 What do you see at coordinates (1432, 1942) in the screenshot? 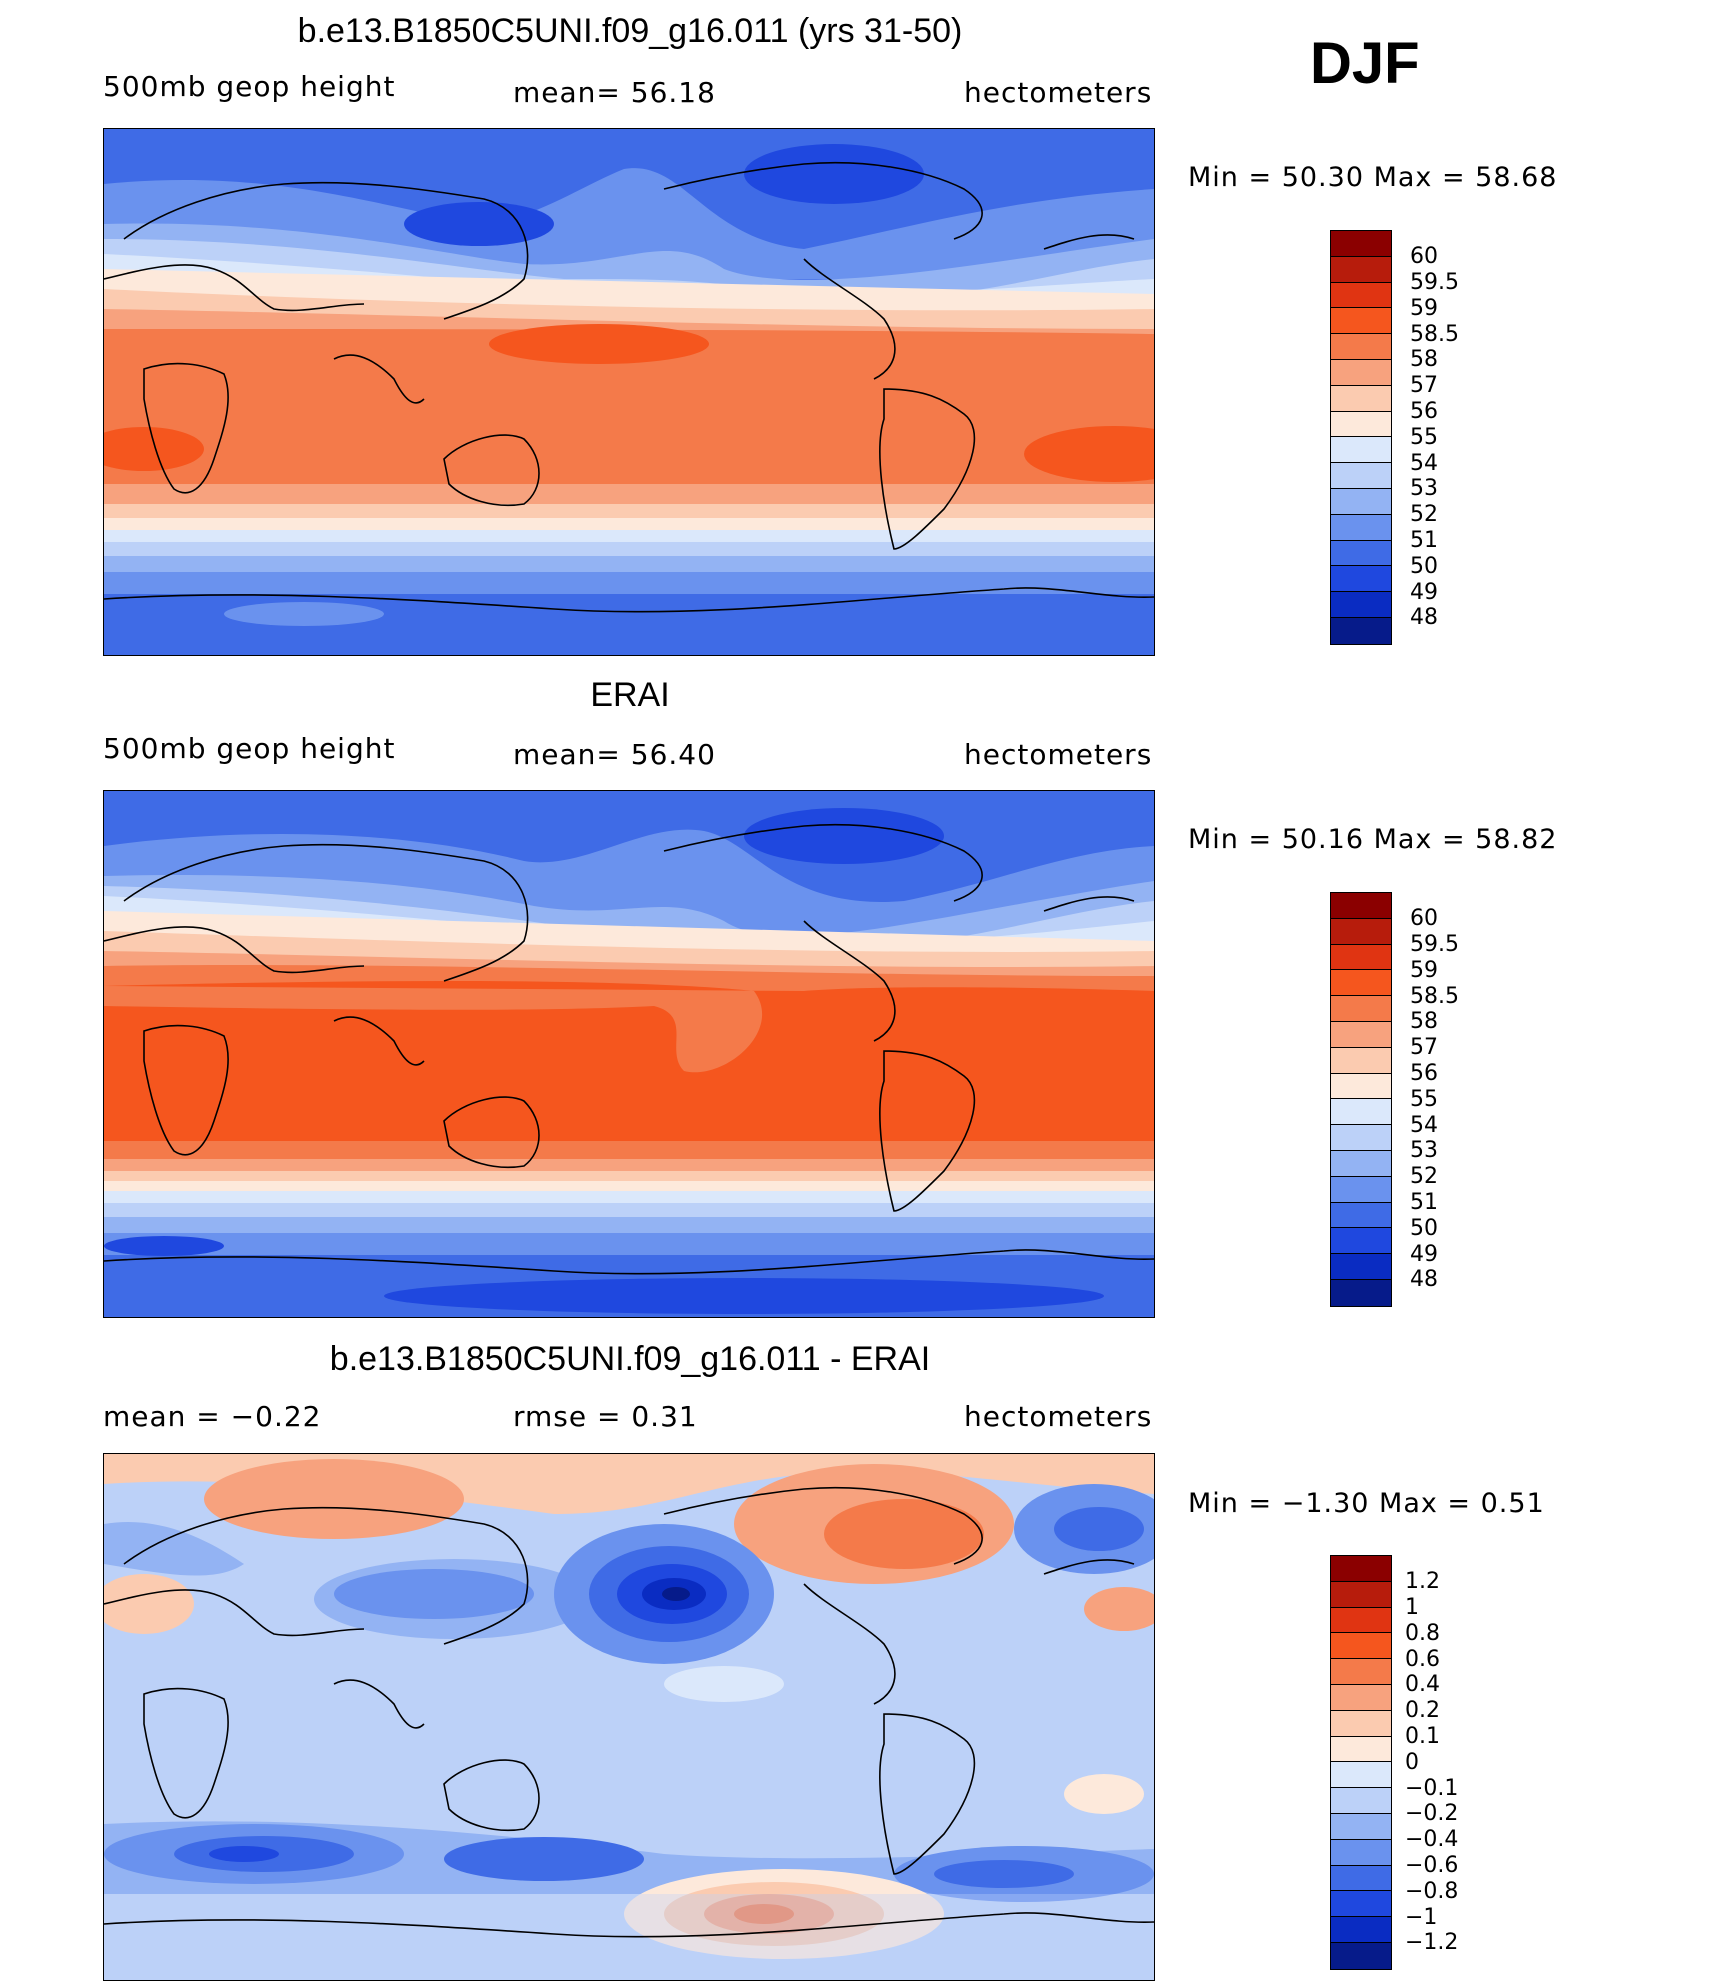
I see `cbar3-label: −1.2` at bounding box center [1432, 1942].